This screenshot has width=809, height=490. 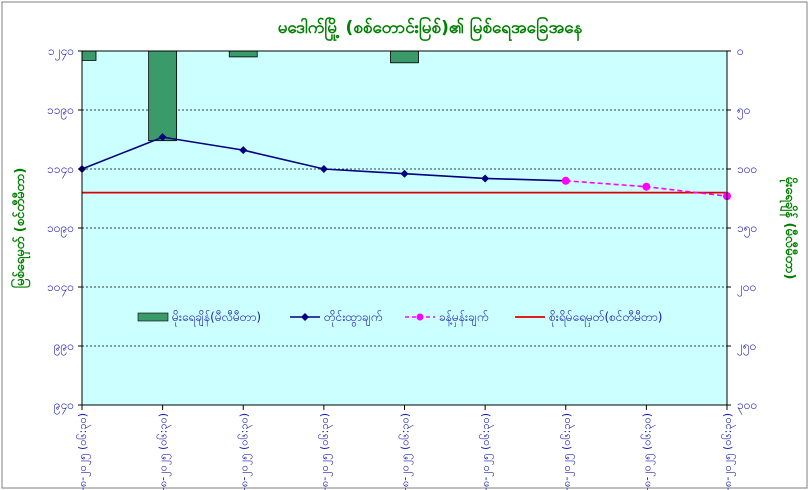 What do you see at coordinates (216, 318) in the screenshot?
I see `legend-label-rainfall: မိုးရေချိန်(မီလီမီတာ)` at bounding box center [216, 318].